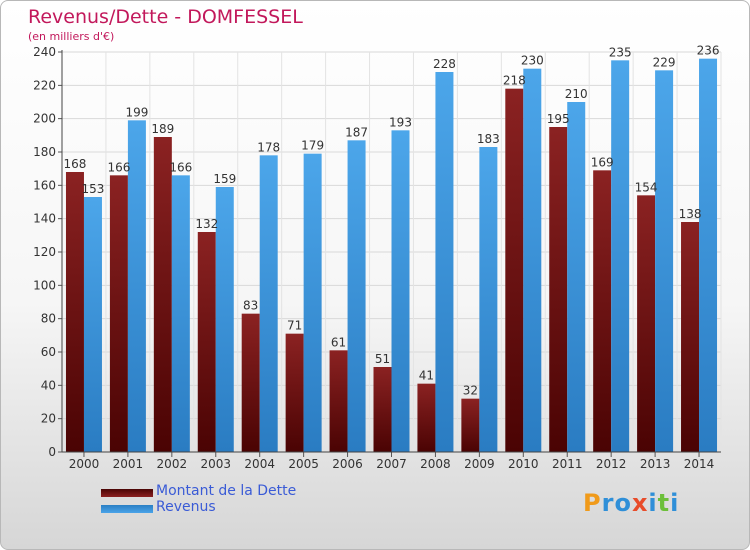  What do you see at coordinates (602, 162) in the screenshot?
I see `data-label-debt-2012: 169` at bounding box center [602, 162].